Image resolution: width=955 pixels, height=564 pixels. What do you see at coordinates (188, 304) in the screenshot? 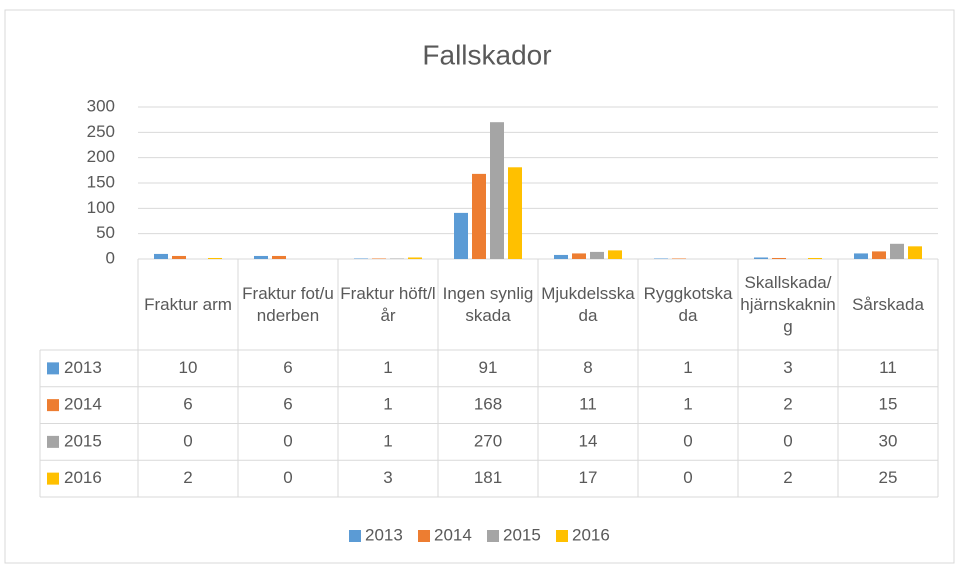
I see `category-label: Fraktur arm` at bounding box center [188, 304].